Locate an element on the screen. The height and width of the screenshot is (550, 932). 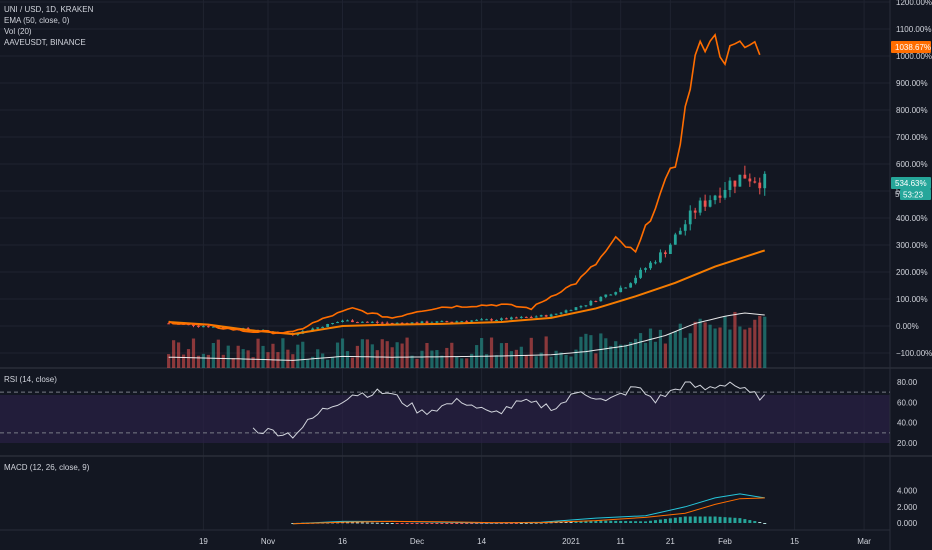
legend-rsi: RSI (14, close) is located at coordinates (30, 379).